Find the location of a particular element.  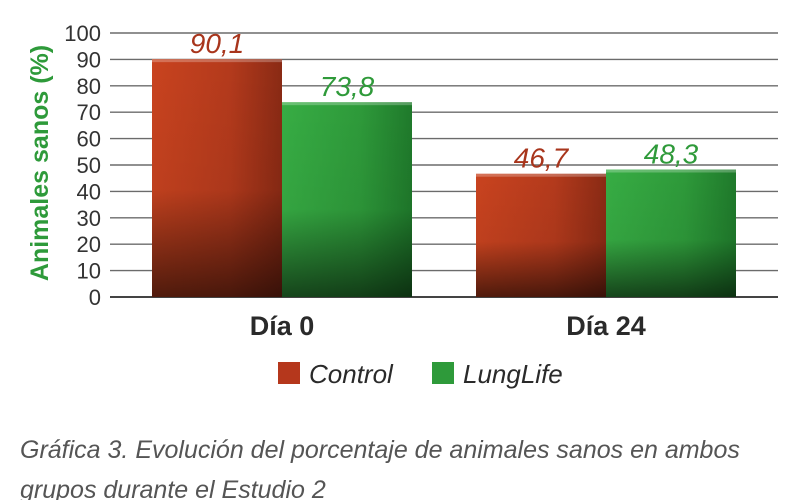

x-axis-ticks: Día 0 Día 24 is located at coordinates (448, 326).